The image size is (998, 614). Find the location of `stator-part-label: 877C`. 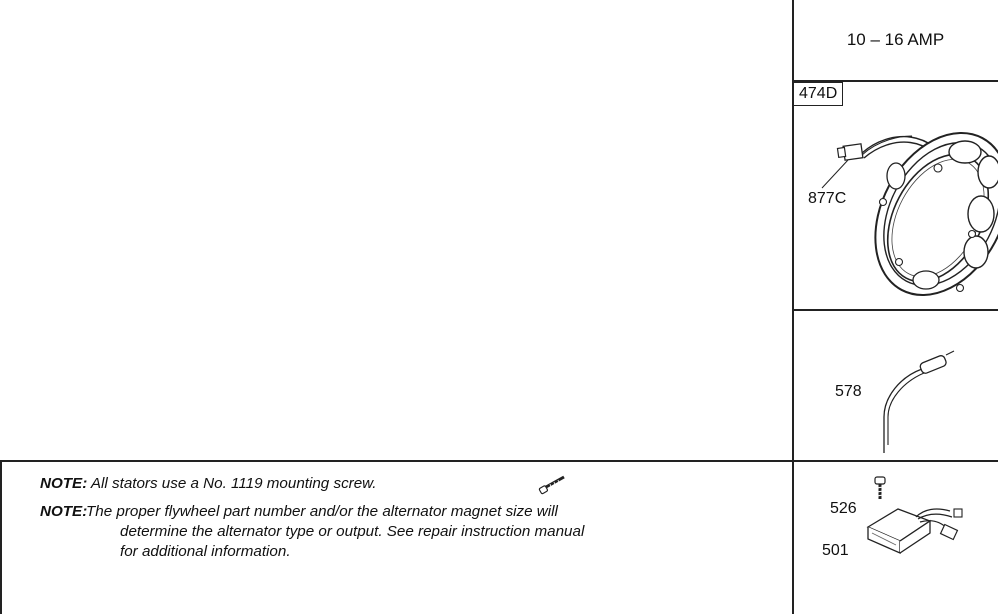

stator-part-label: 877C is located at coordinates (827, 198).